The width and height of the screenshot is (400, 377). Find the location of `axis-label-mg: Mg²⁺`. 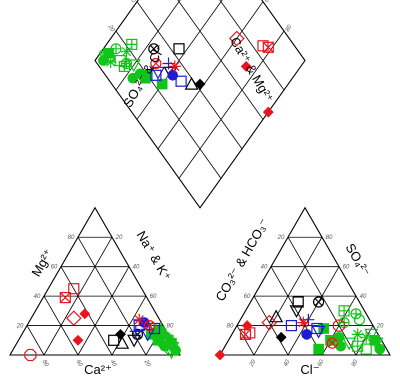

axis-label-mg: Mg²⁺ is located at coordinates (42, 262).